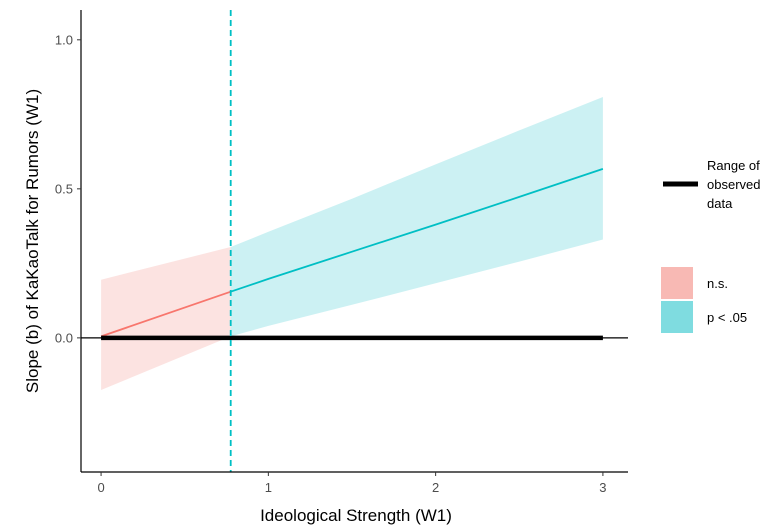  I want to click on slope-line-sig, so click(417, 230).